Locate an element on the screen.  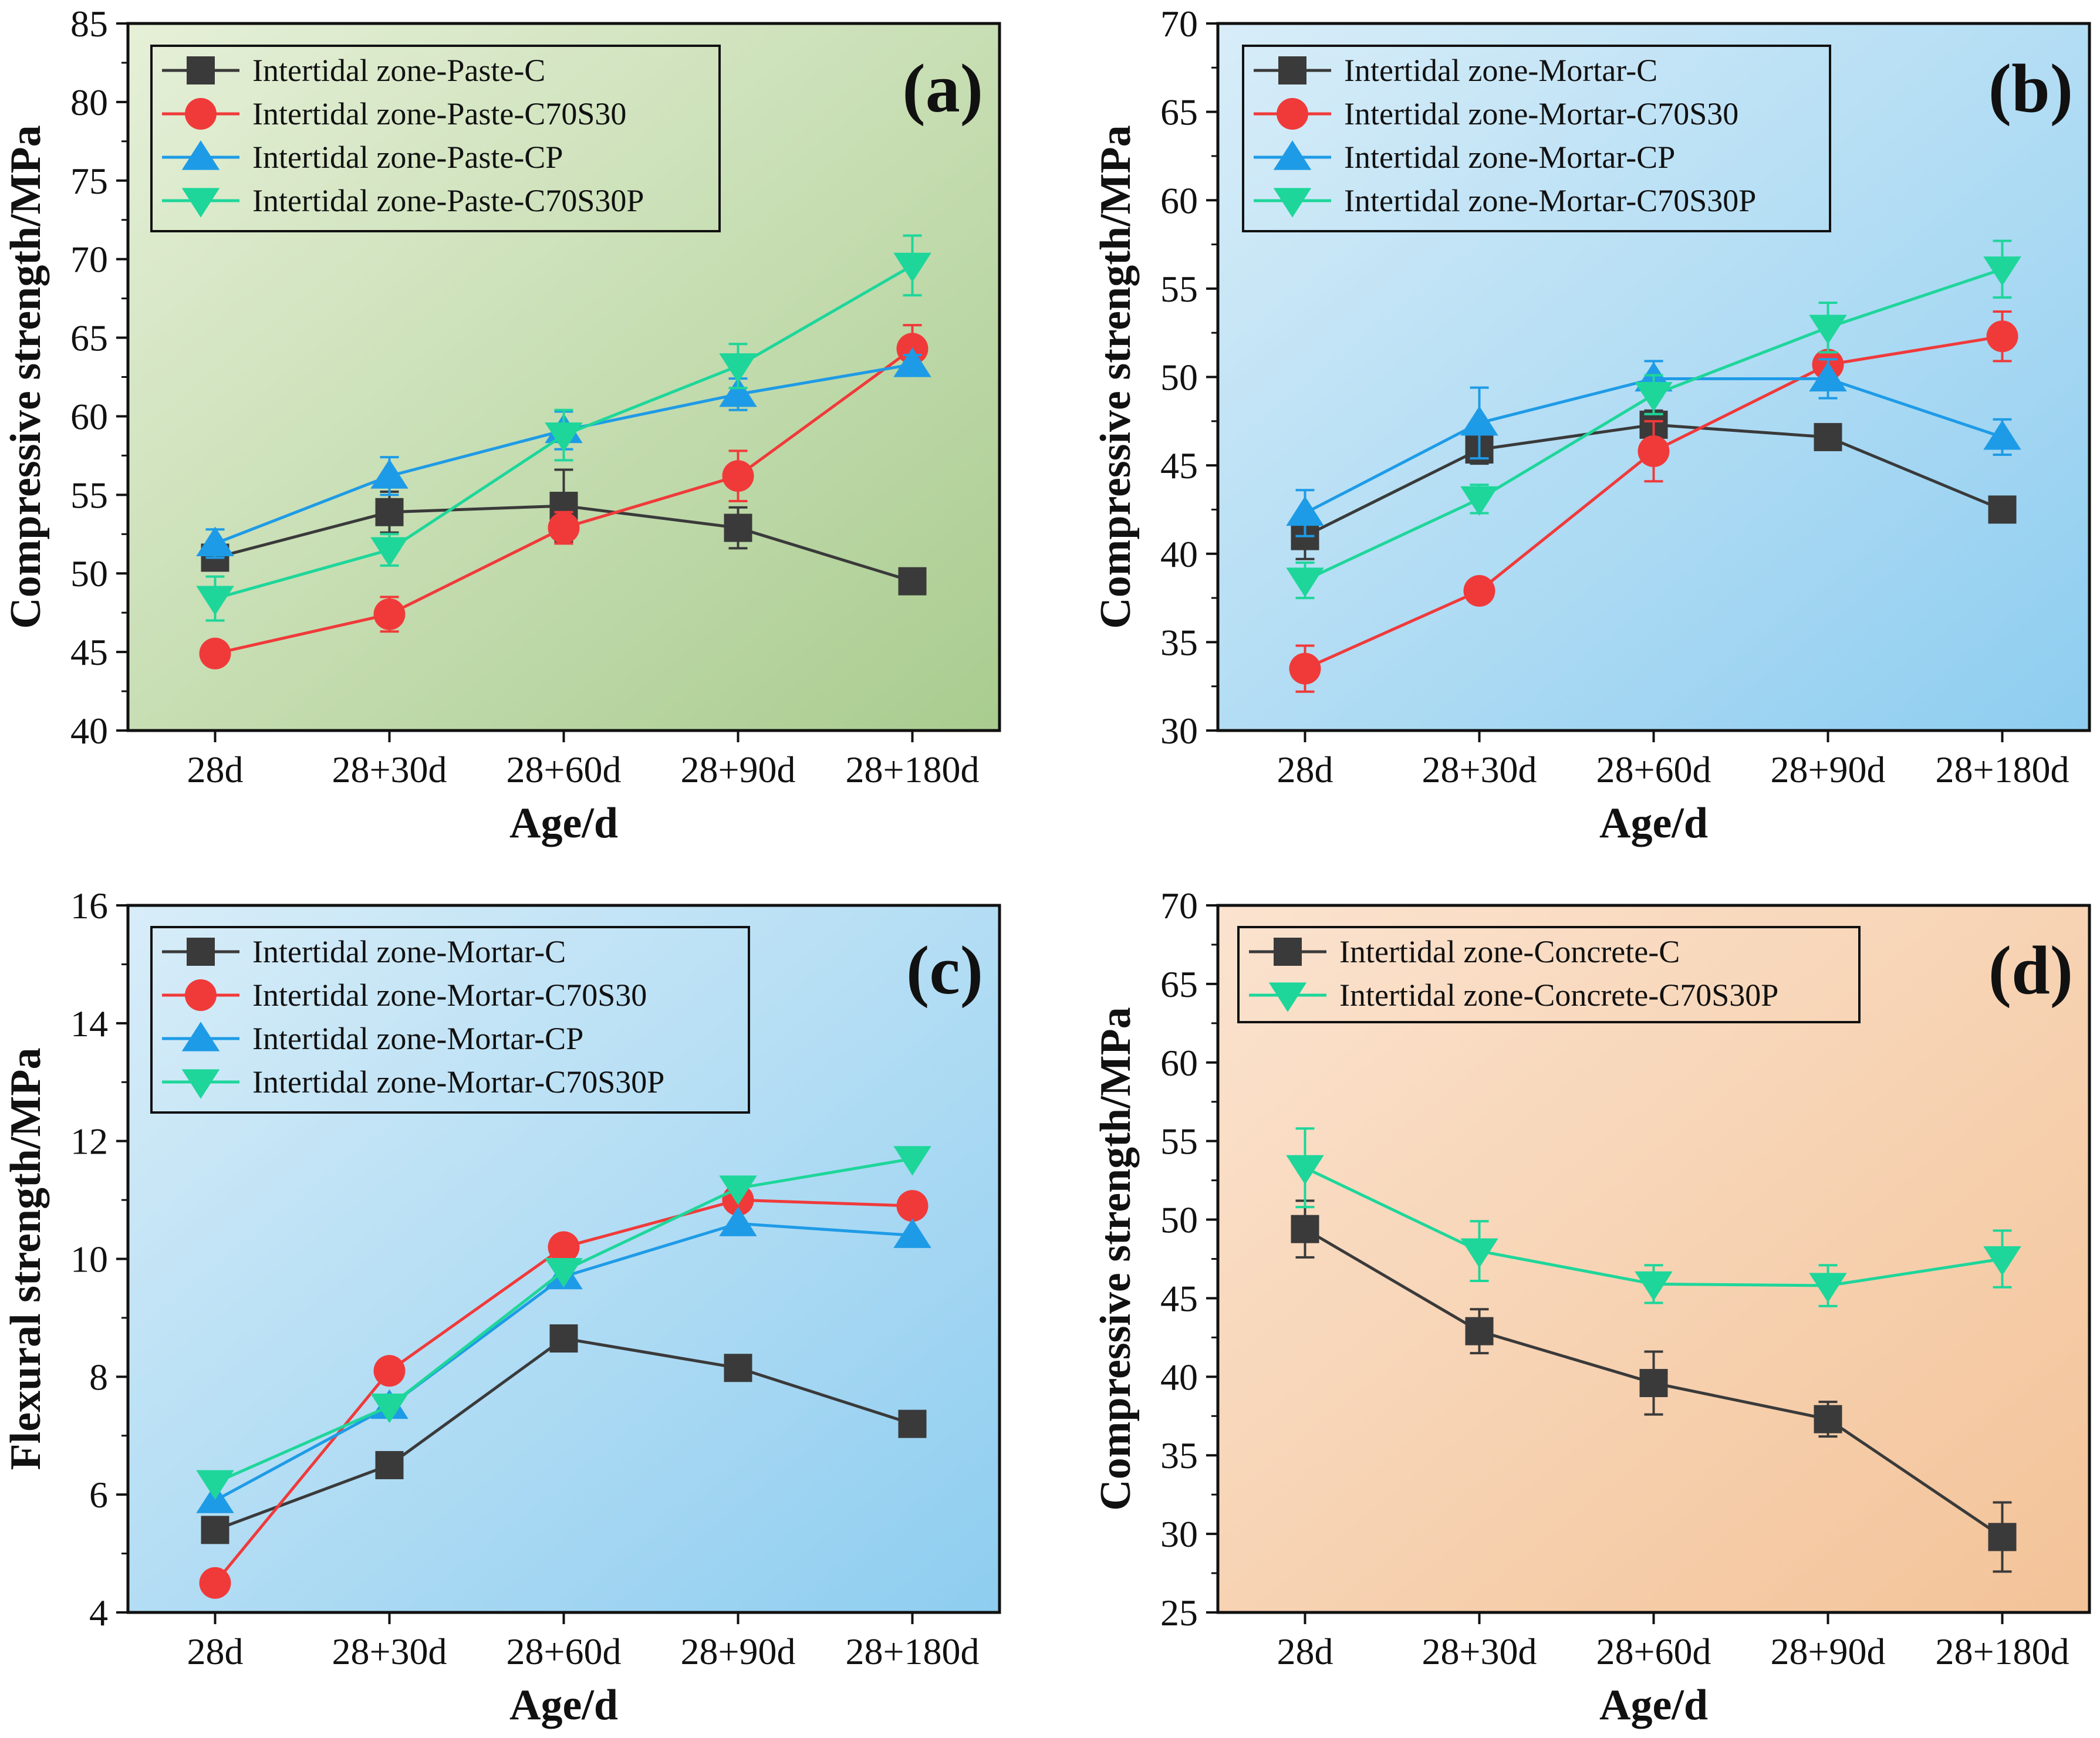
y-tick-label: 80 is located at coordinates (89, 102).